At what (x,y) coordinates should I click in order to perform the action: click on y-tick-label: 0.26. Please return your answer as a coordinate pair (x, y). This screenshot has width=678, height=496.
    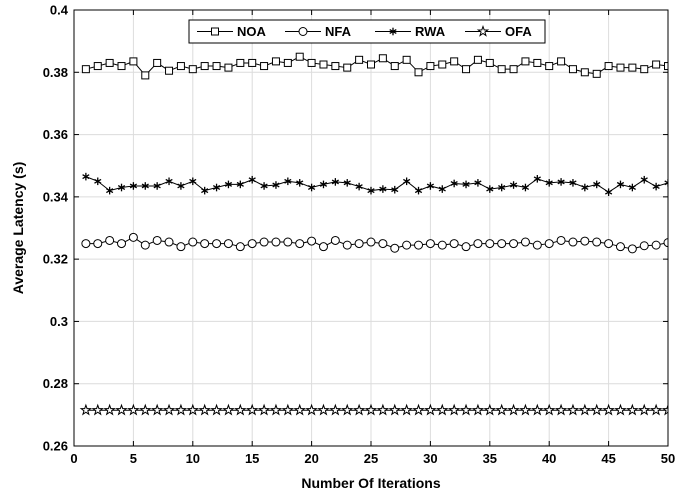
    Looking at the image, I should click on (55, 446).